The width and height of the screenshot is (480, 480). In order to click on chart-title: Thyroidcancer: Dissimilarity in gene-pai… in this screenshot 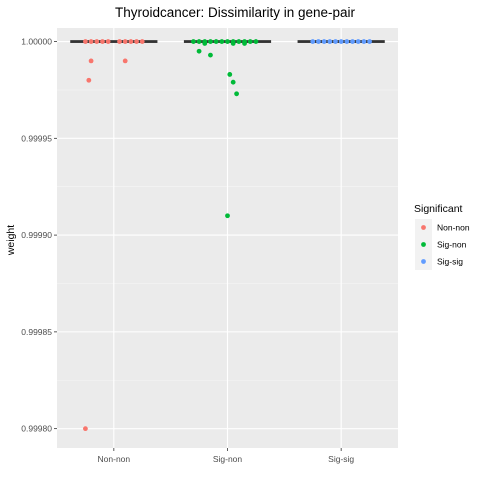, I will do `click(235, 12)`.